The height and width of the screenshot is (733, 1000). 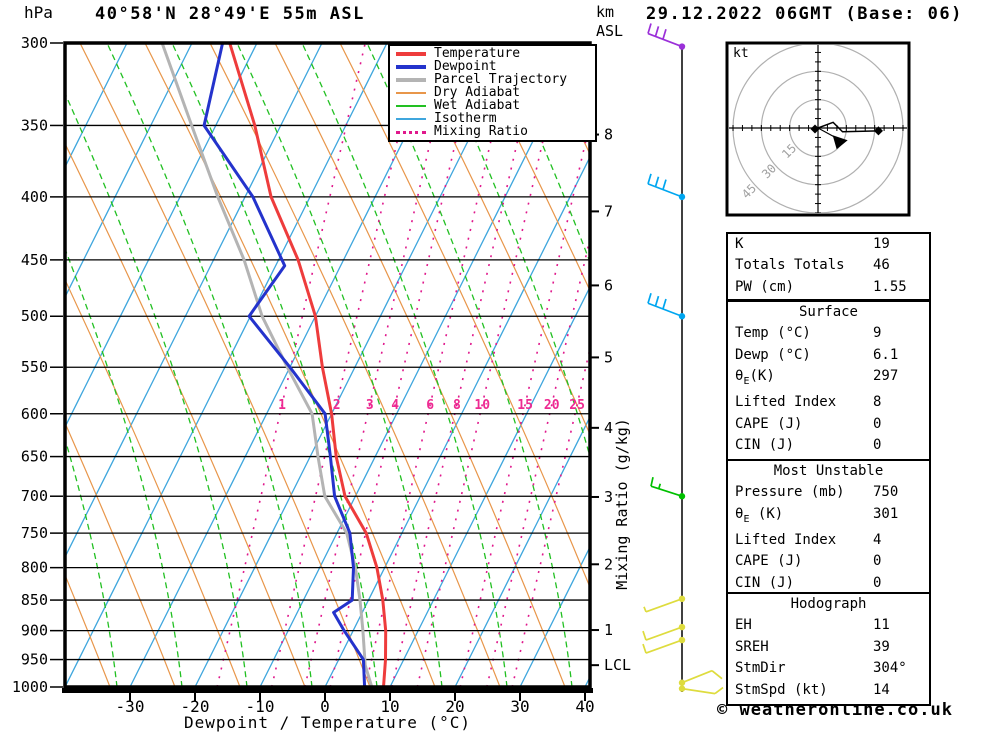 What do you see at coordinates (495, 118) in the screenshot?
I see `legend-item-isotherm: Isotherm` at bounding box center [495, 118].